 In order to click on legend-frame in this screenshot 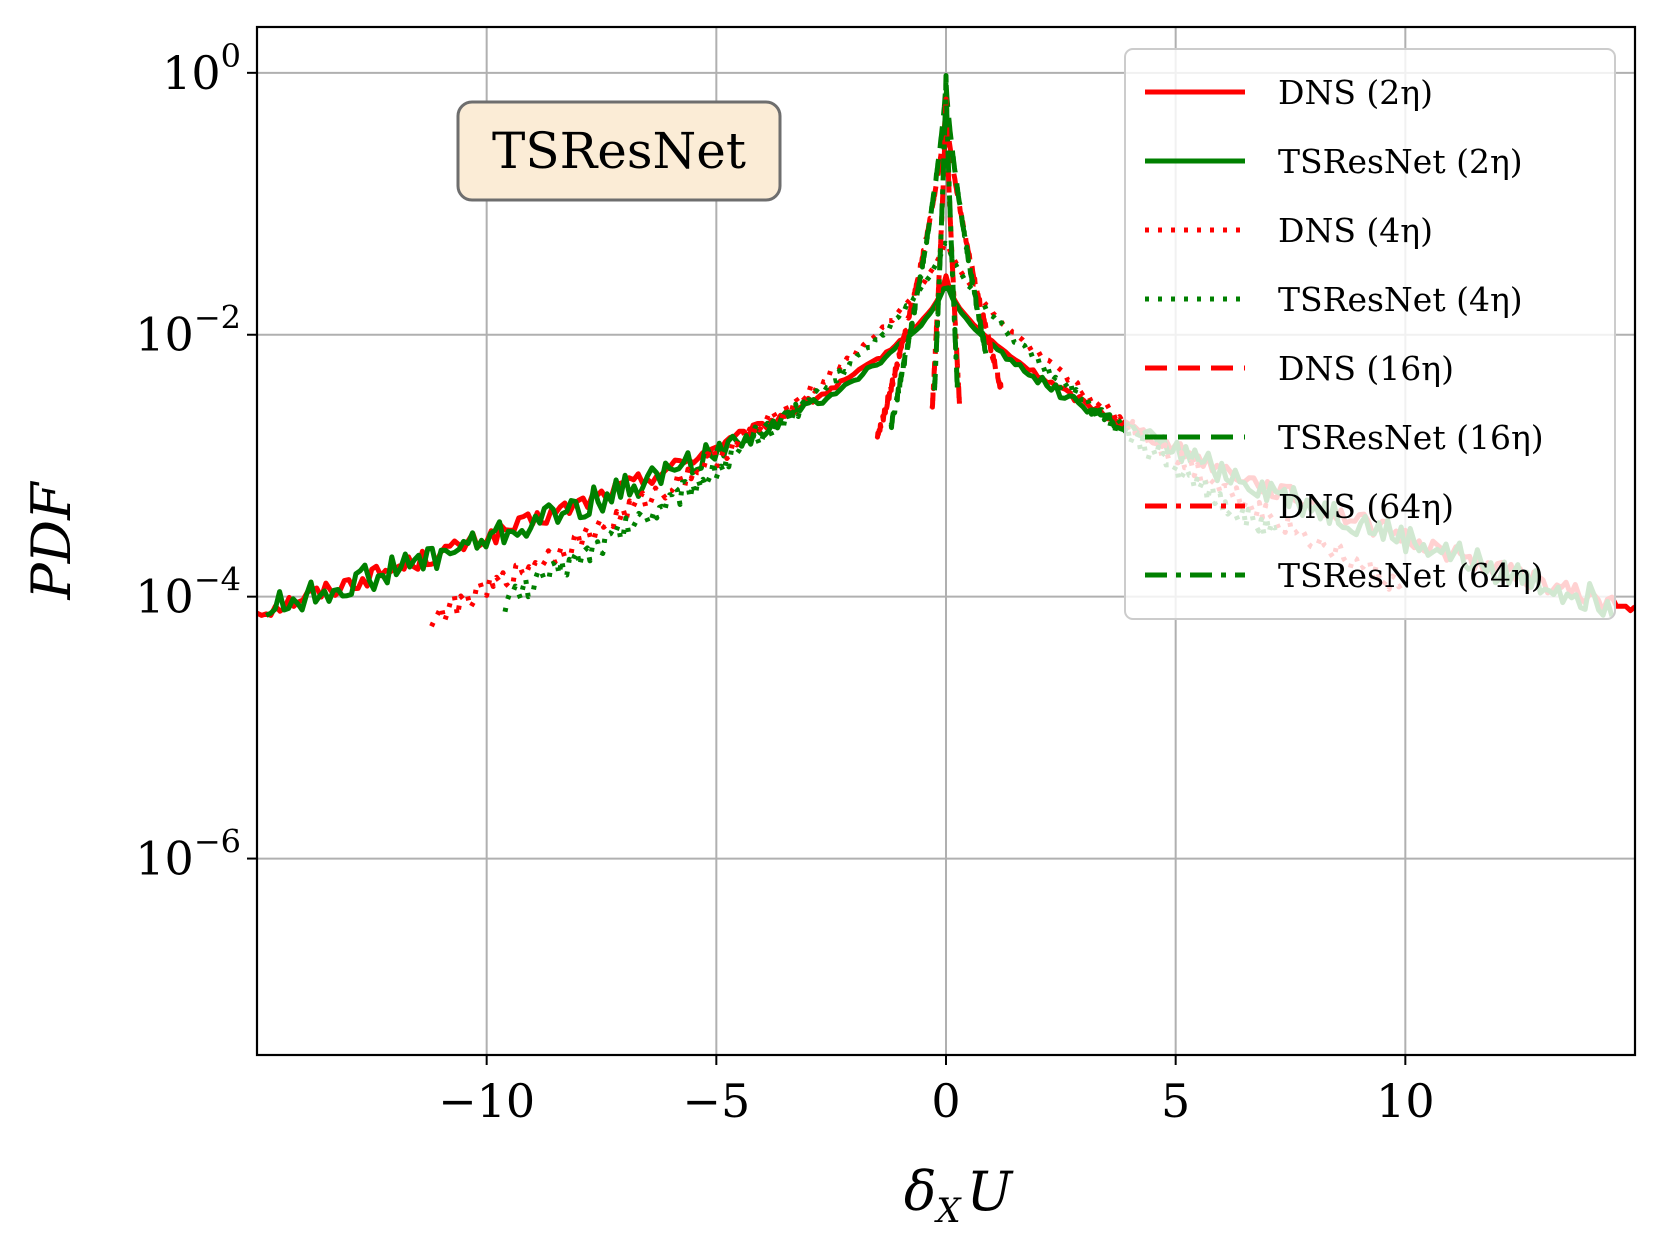, I will do `click(1370, 334)`.